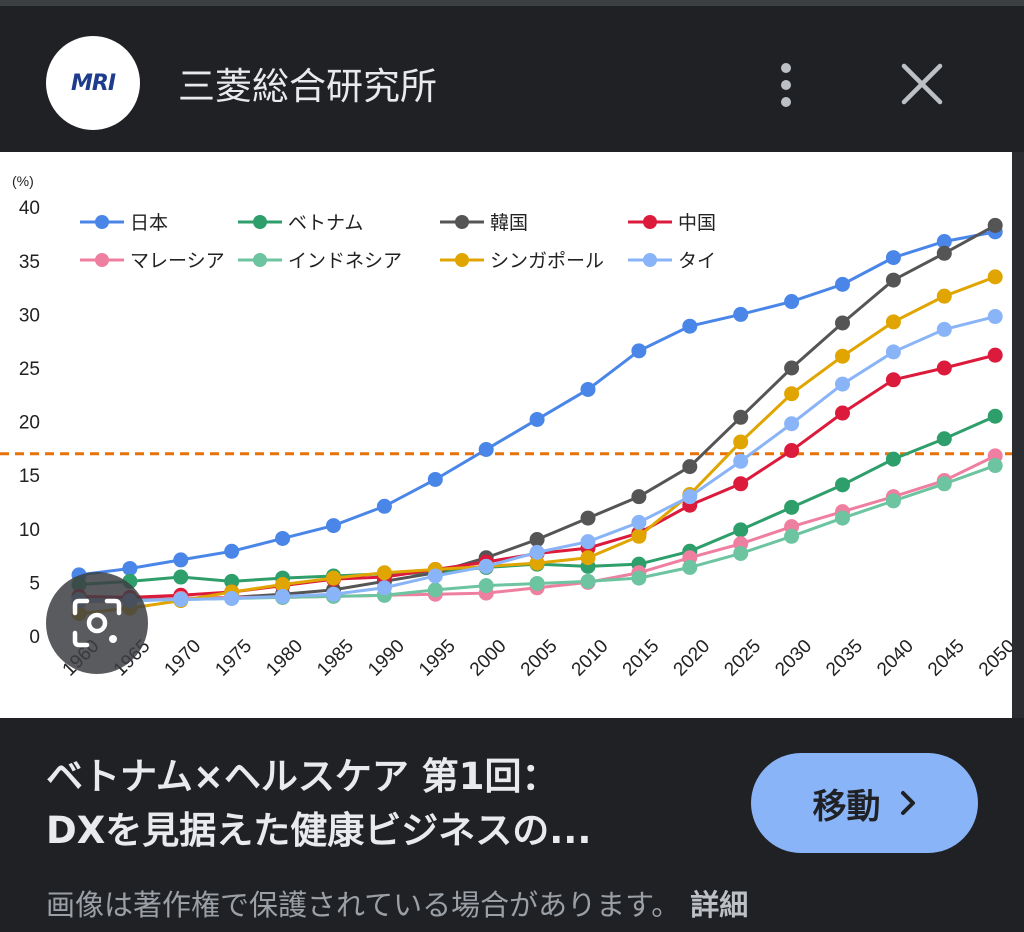 This screenshot has width=1024, height=932. I want to click on y-tick-label: 30, so click(29, 315).